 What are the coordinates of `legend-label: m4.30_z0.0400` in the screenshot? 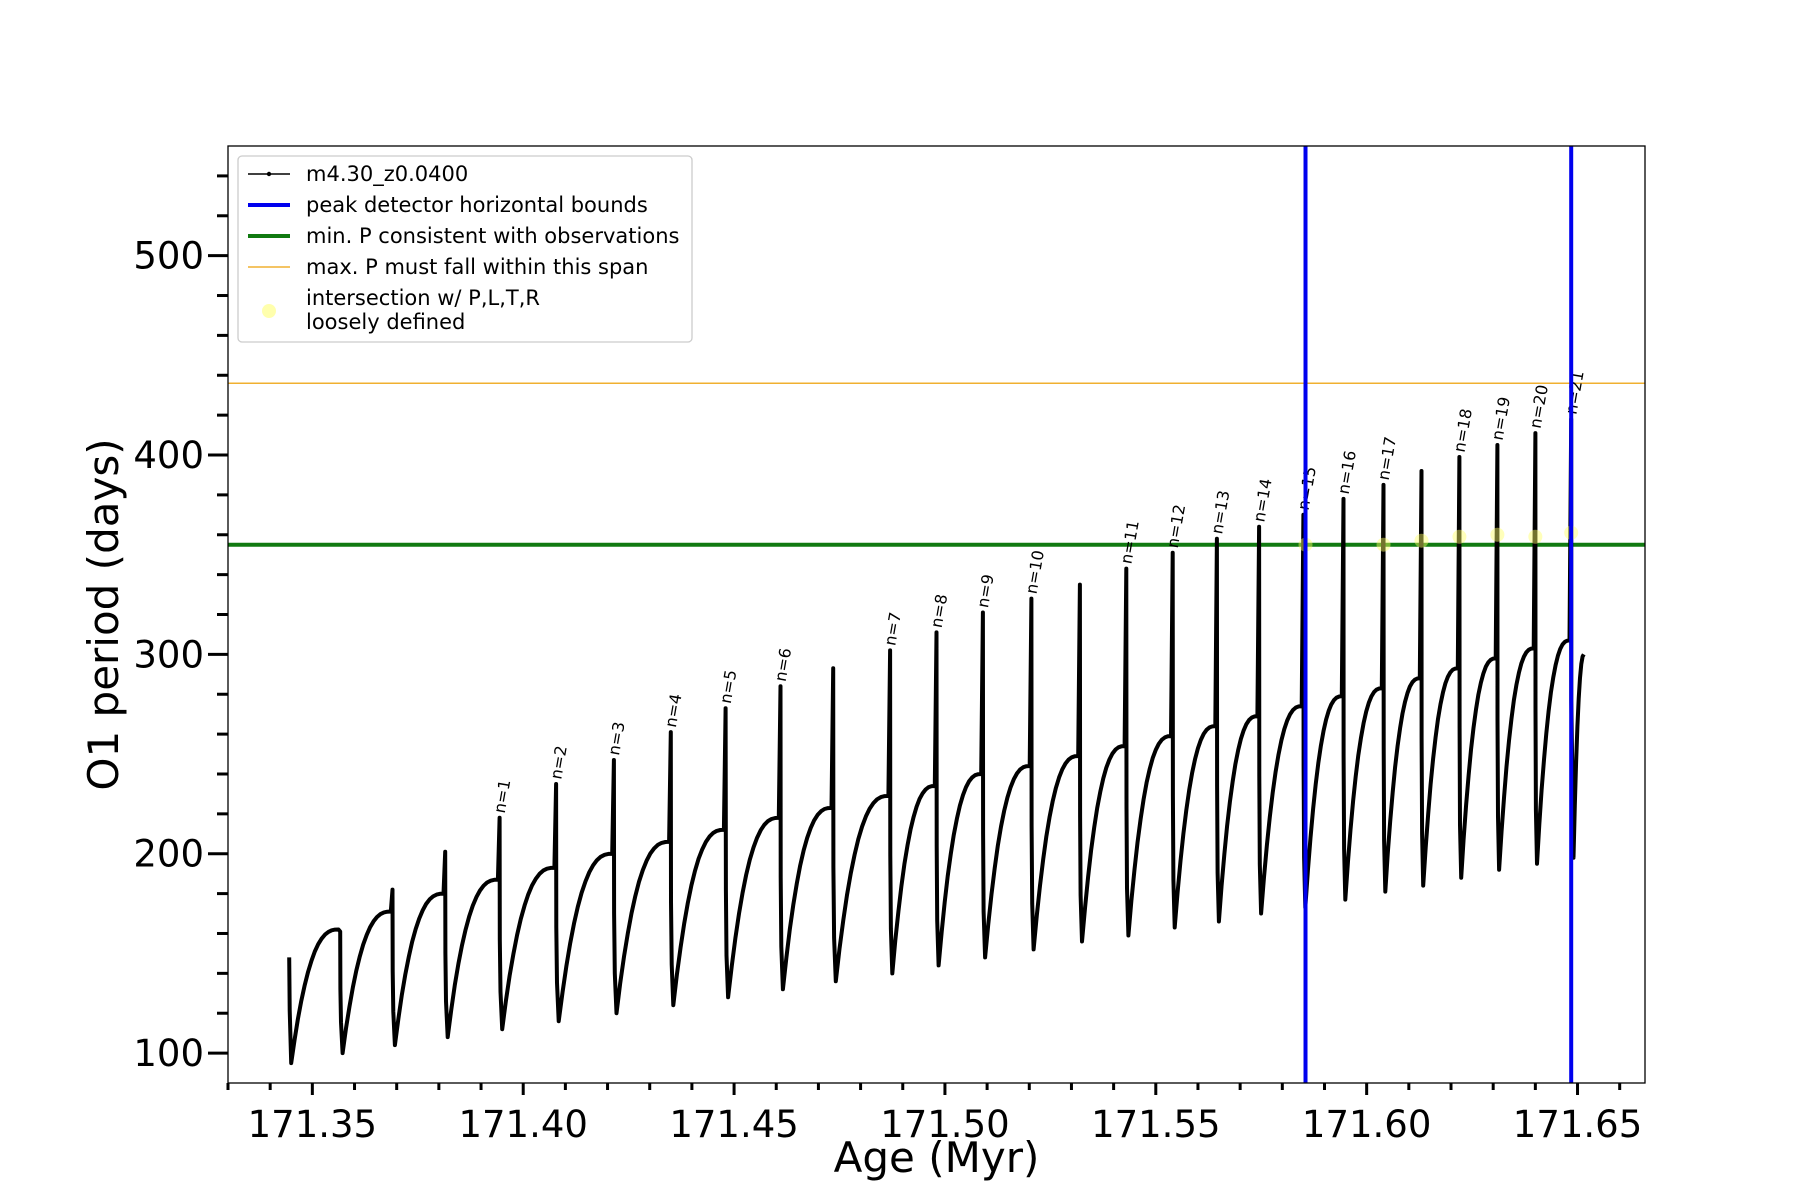 It's located at (387, 174).